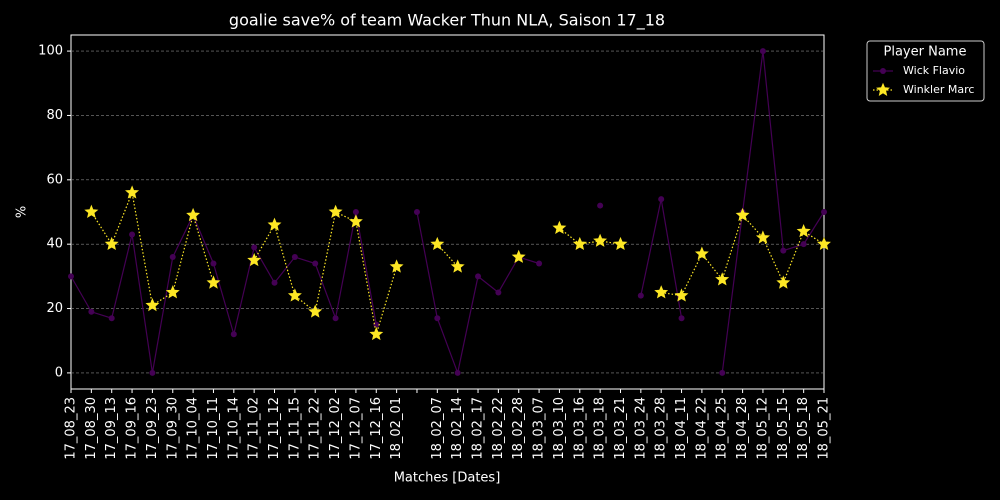 The image size is (1000, 500). I want to click on x-tick-label: 18_02_07, so click(437, 428).